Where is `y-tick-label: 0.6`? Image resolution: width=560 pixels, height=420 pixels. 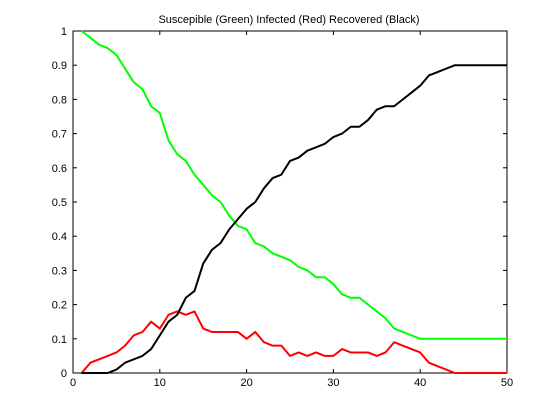
y-tick-label: 0.6 is located at coordinates (59, 169).